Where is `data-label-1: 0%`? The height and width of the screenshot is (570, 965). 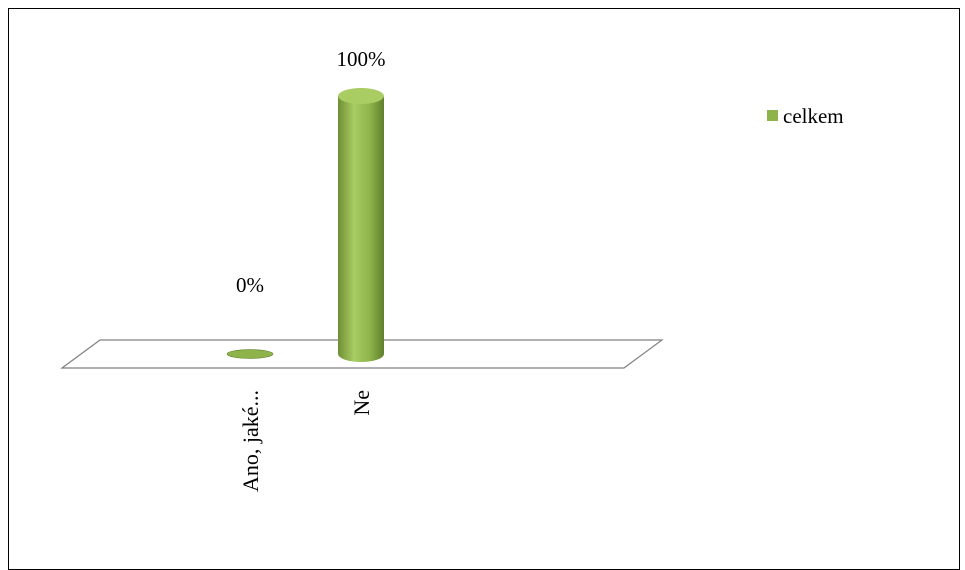
data-label-1: 0% is located at coordinates (250, 285).